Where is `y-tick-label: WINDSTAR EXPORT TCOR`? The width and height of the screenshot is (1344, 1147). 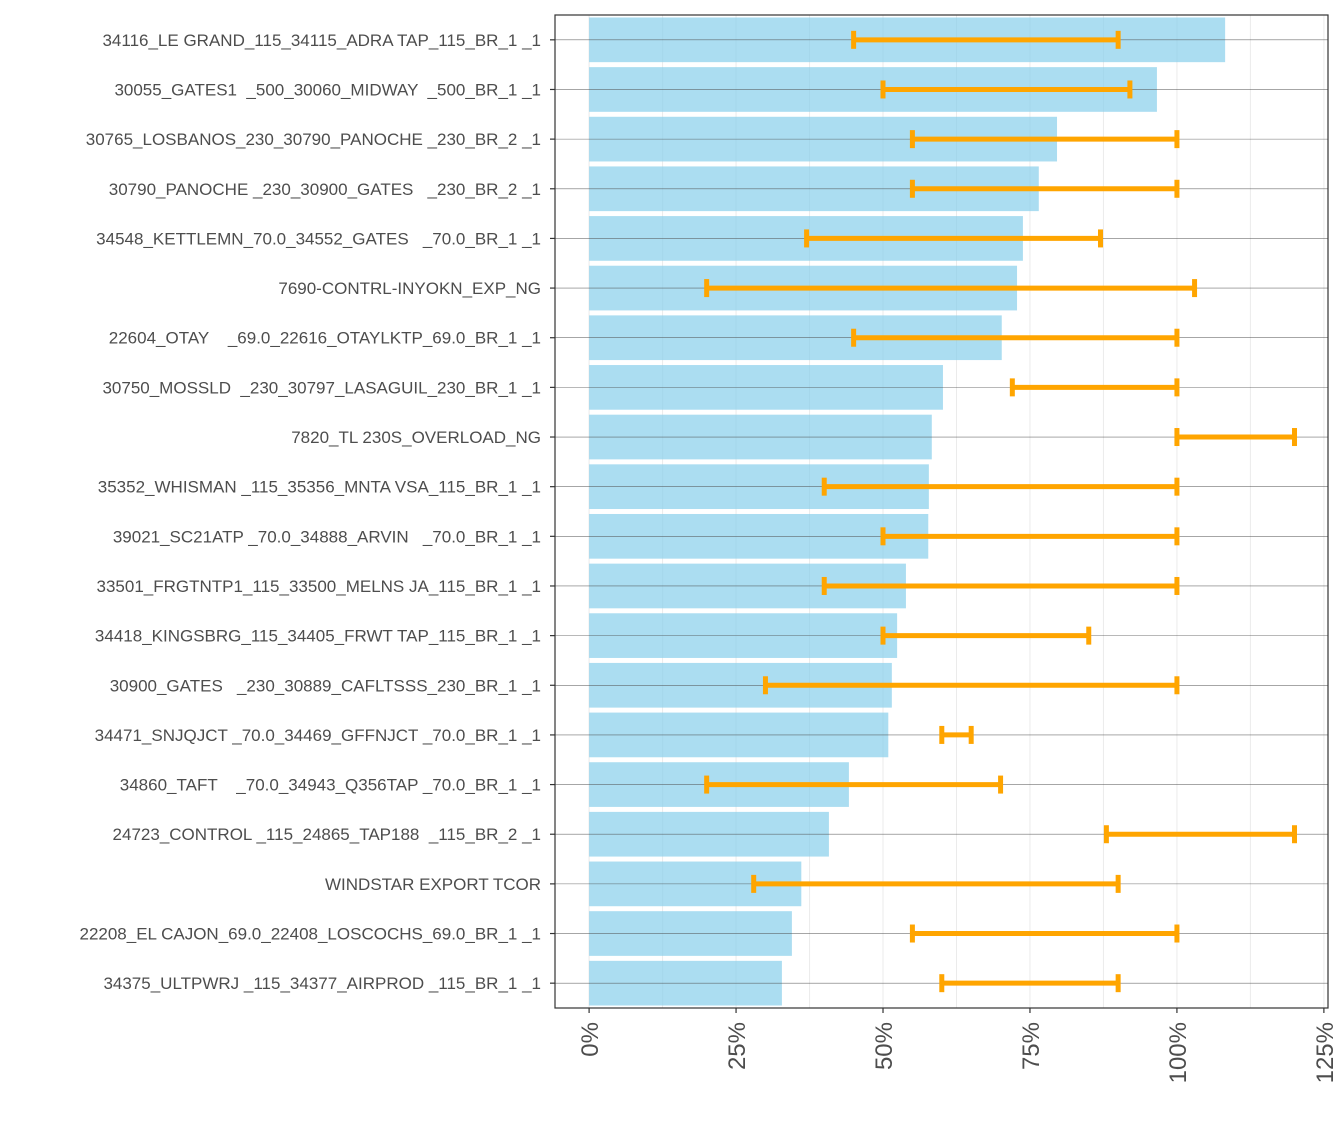 y-tick-label: WINDSTAR EXPORT TCOR is located at coordinates (433, 884).